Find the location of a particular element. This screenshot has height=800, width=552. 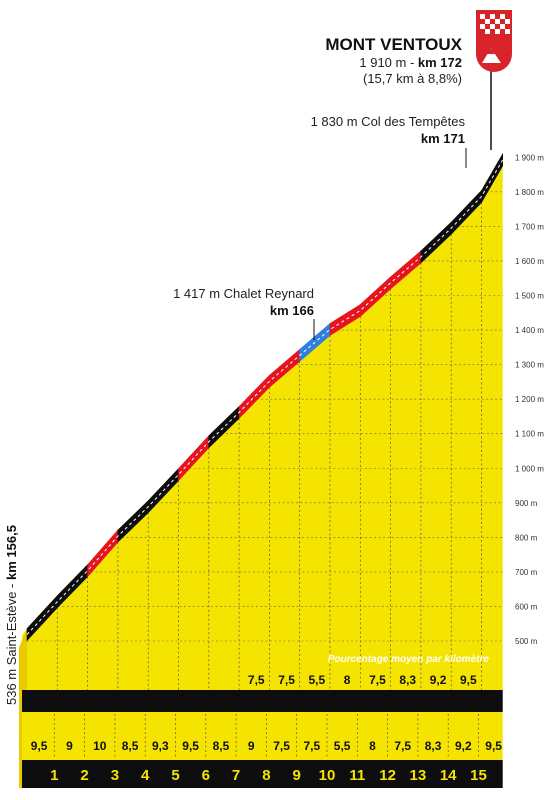

landmark-chalet-reynard-km: km 166 is located at coordinates (292, 310).